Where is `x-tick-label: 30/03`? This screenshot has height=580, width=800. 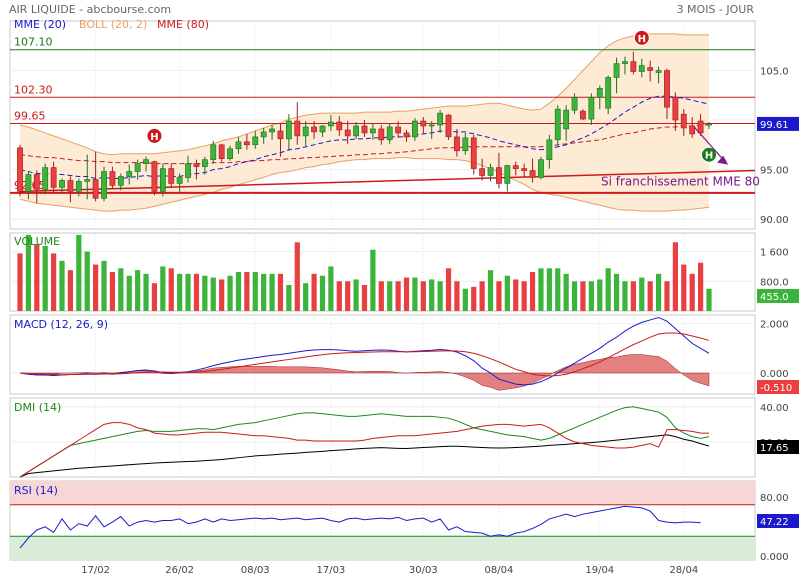
x-tick-label: 30/03 is located at coordinates (423, 570).